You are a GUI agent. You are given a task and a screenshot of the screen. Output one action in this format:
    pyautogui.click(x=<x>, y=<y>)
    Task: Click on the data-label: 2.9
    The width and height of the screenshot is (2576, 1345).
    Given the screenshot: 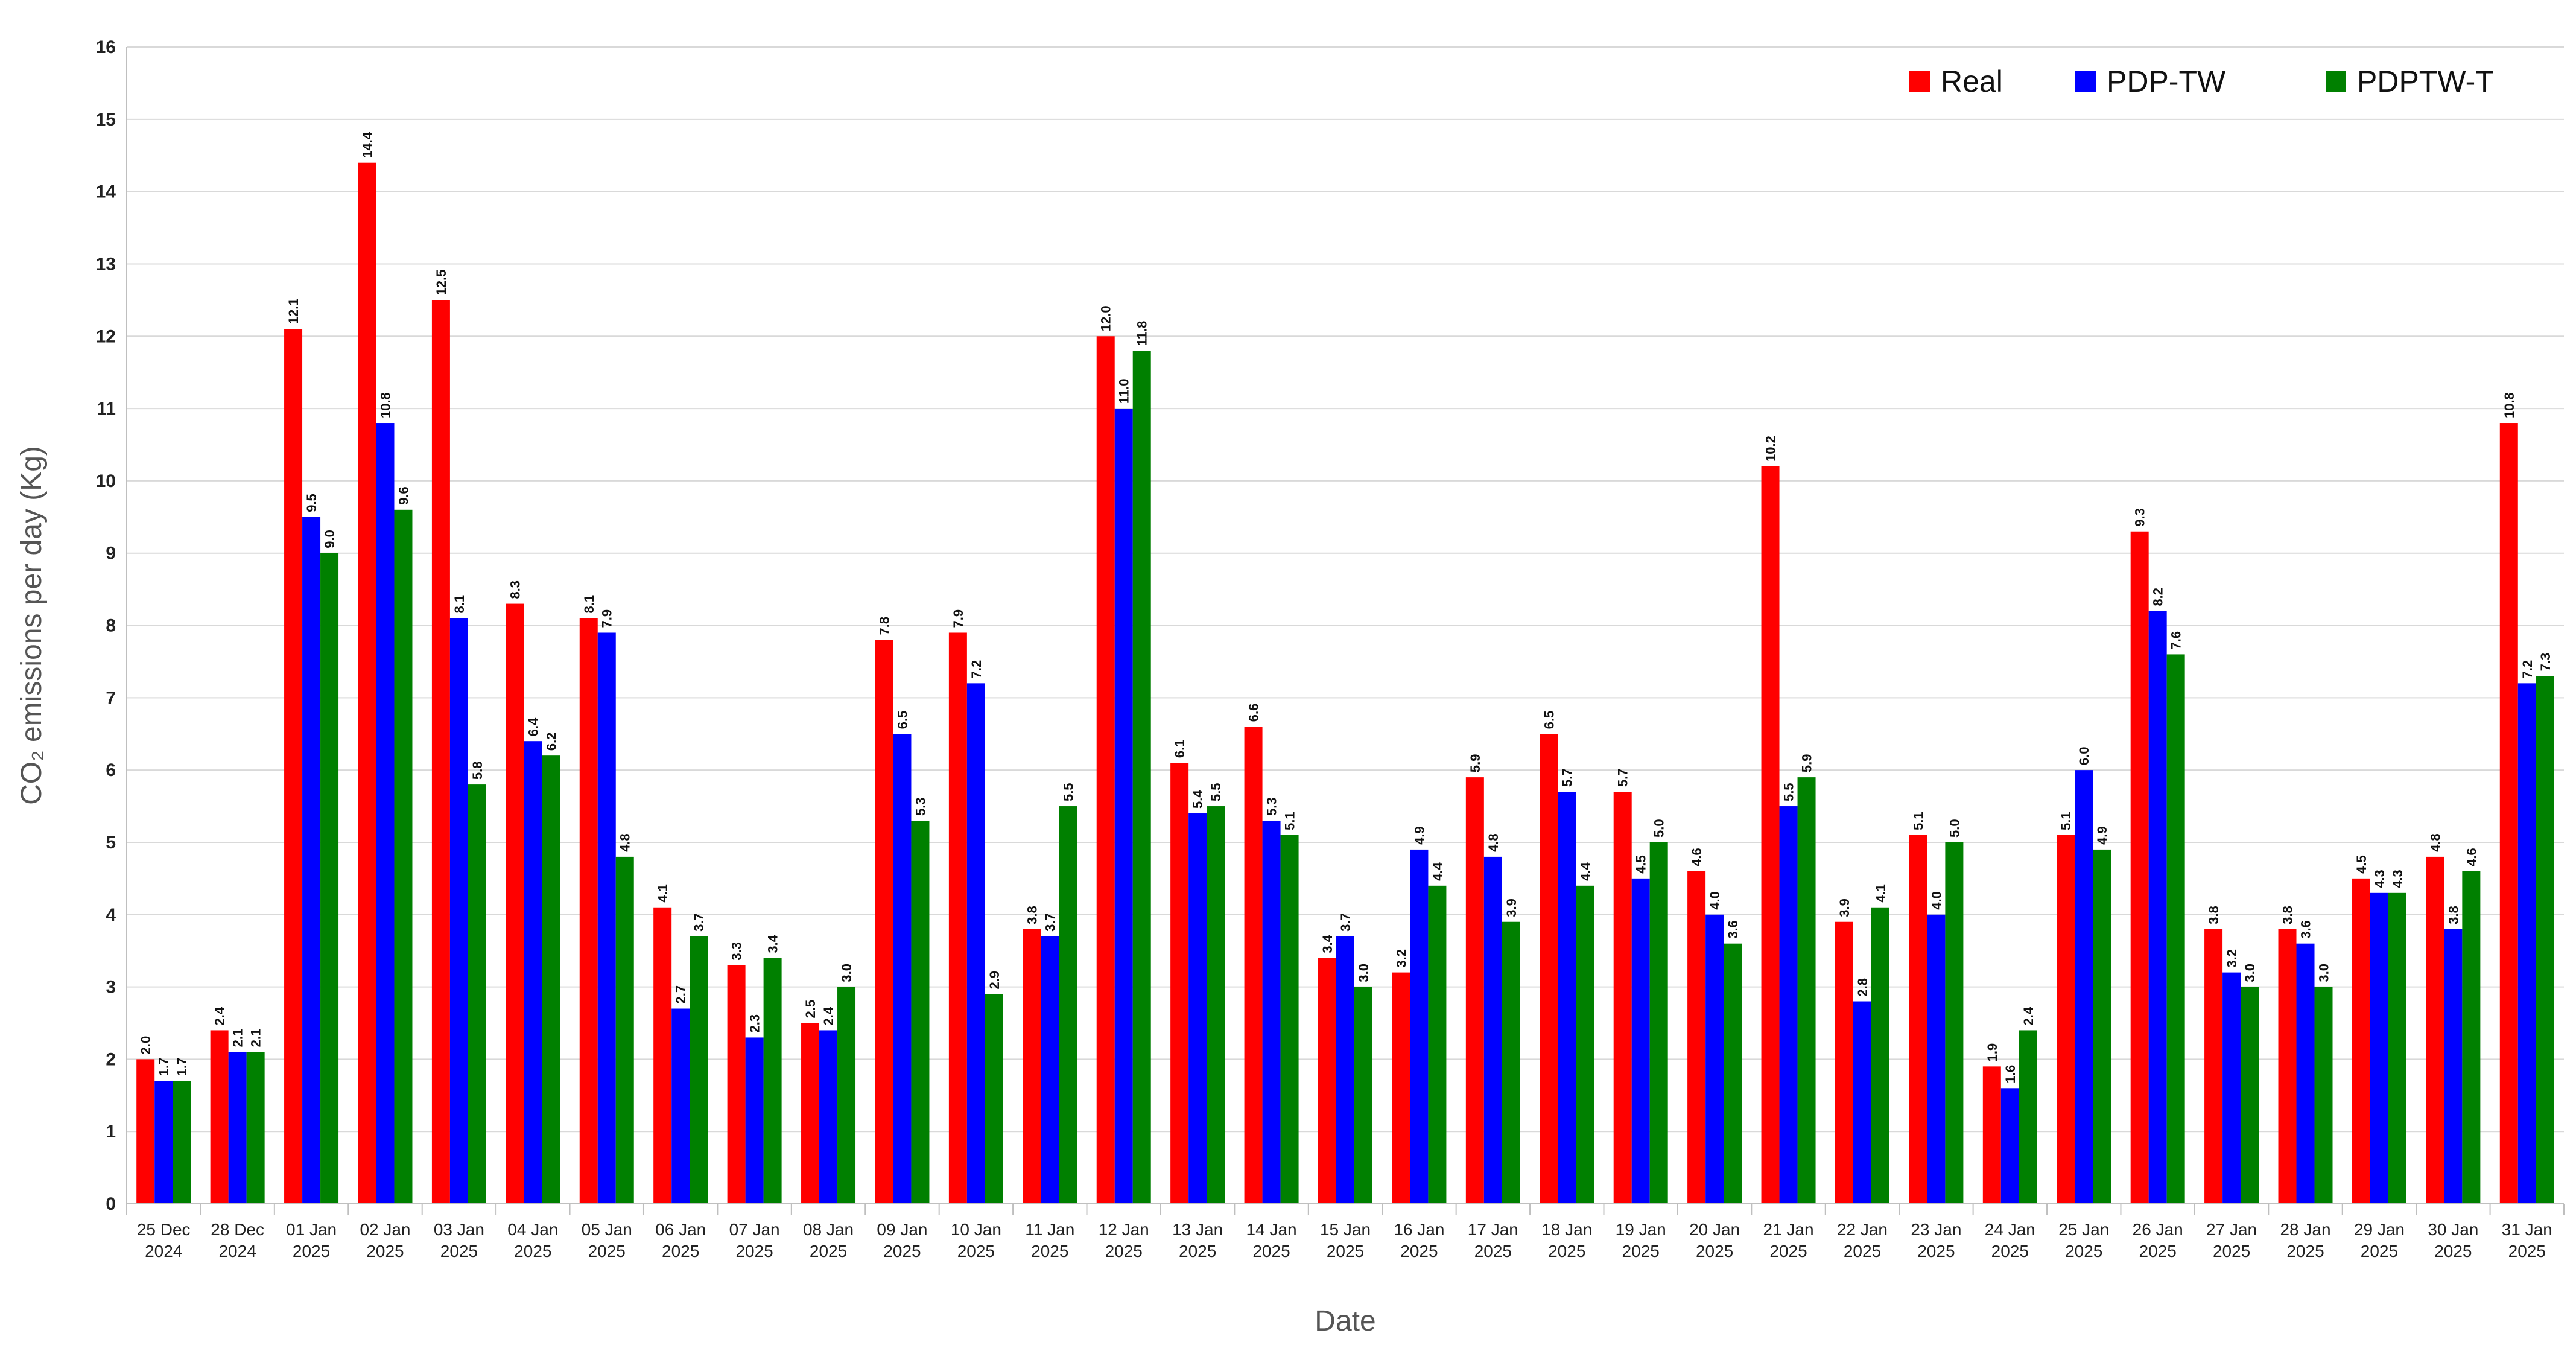 What is the action you would take?
    pyautogui.click(x=994, y=980)
    